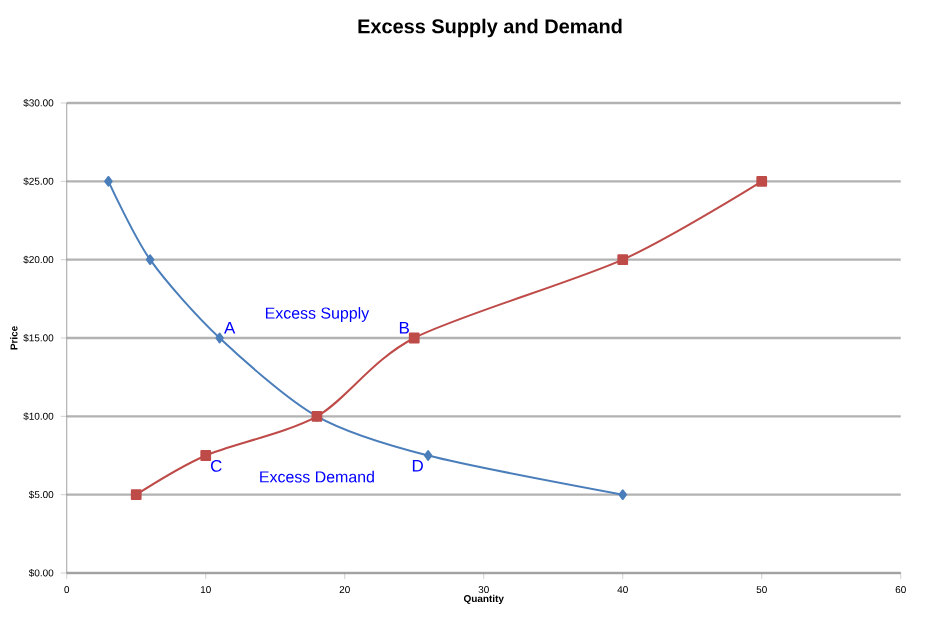 Image resolution: width=942 pixels, height=620 pixels. What do you see at coordinates (216, 465) in the screenshot?
I see `annotation: C` at bounding box center [216, 465].